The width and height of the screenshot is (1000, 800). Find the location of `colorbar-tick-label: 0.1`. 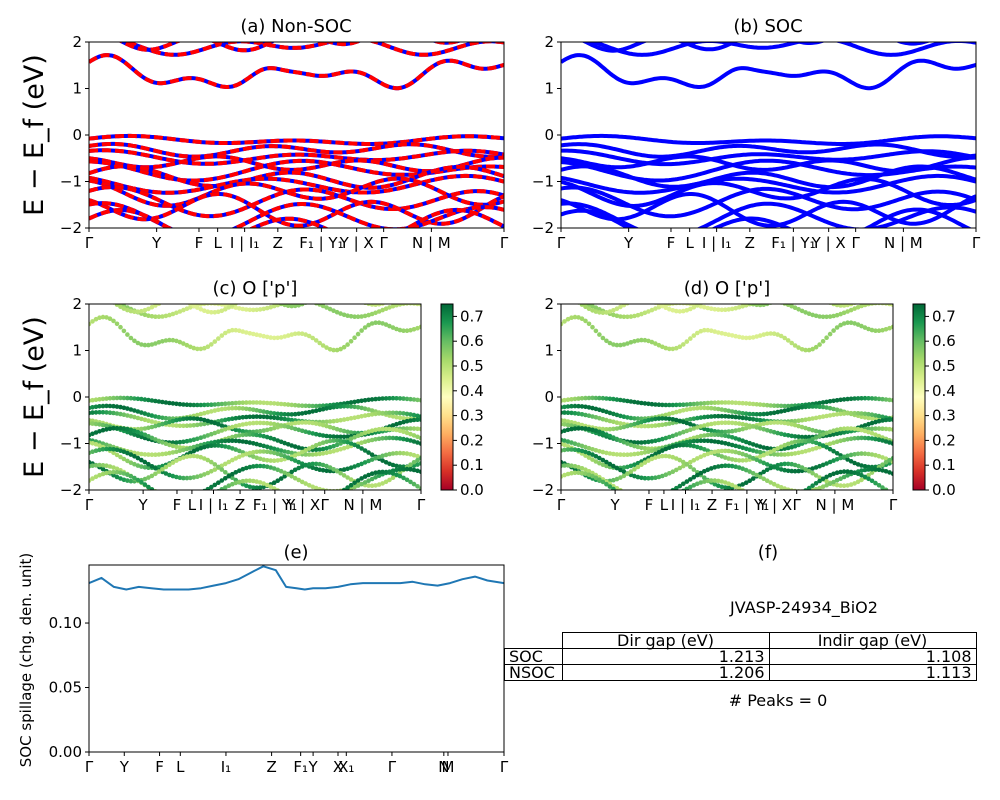

colorbar-tick-label: 0.1 is located at coordinates (944, 465).